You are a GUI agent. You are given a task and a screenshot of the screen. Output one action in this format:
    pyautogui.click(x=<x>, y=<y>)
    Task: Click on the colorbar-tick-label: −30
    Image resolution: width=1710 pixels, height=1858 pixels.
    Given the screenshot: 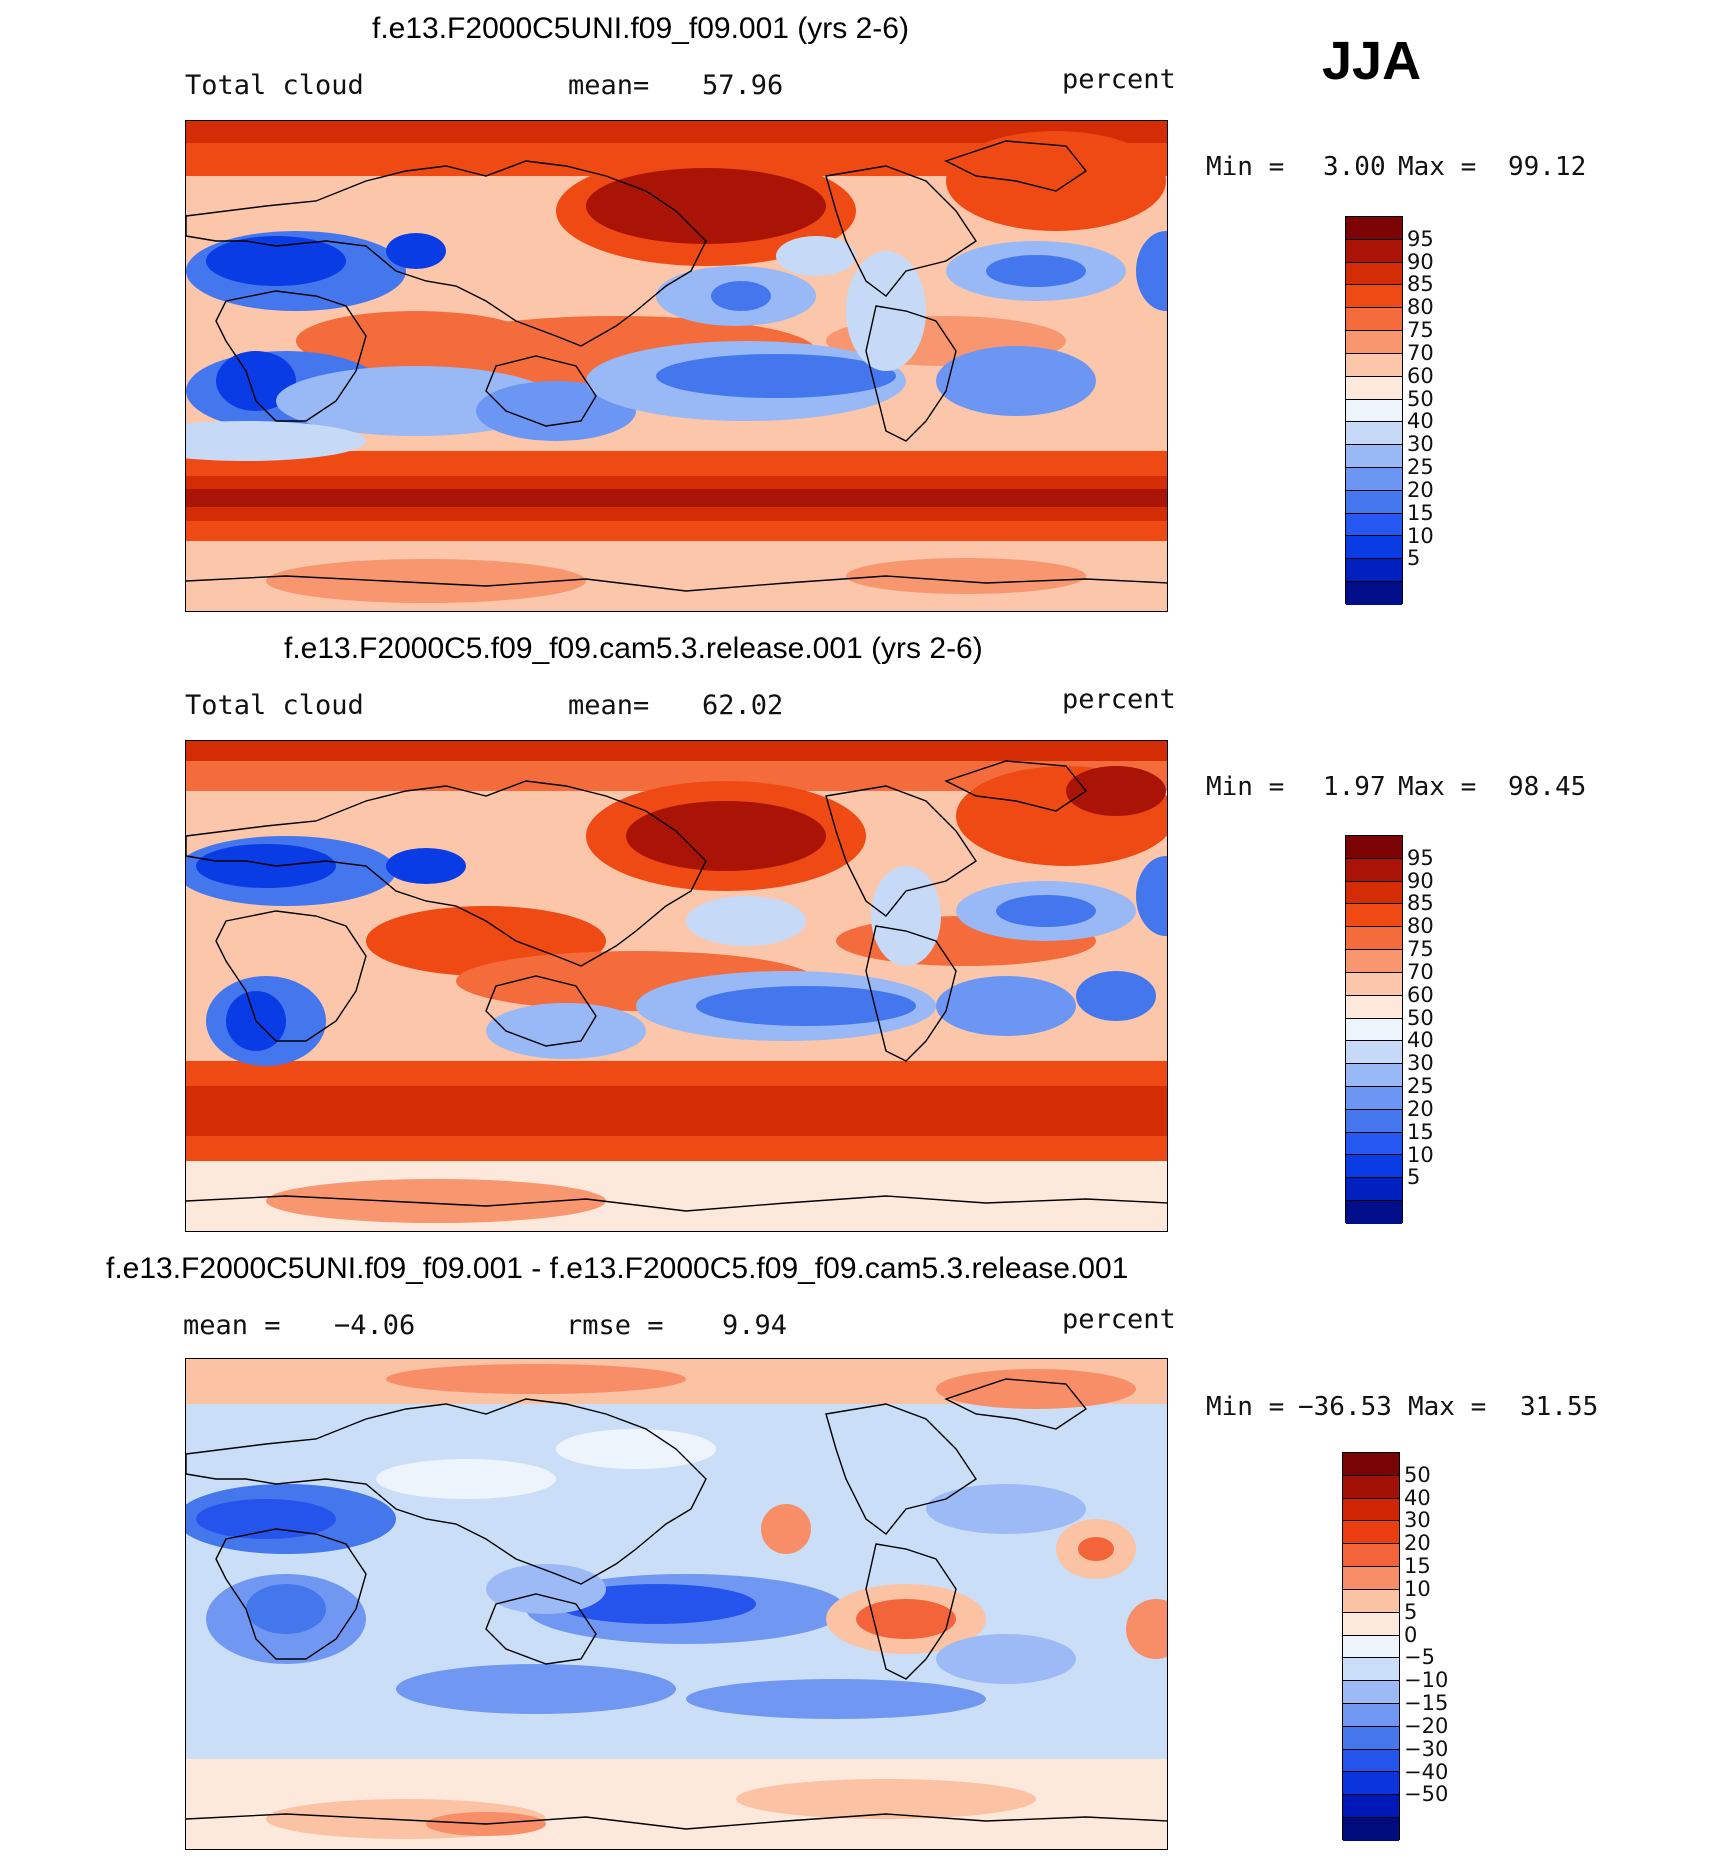 What is the action you would take?
    pyautogui.click(x=1426, y=1748)
    